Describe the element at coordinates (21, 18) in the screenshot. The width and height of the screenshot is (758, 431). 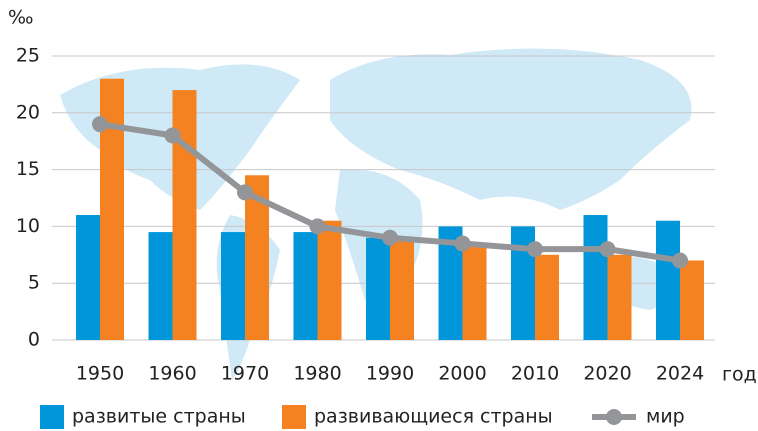
I see `y-axis-label: ‰` at that location.